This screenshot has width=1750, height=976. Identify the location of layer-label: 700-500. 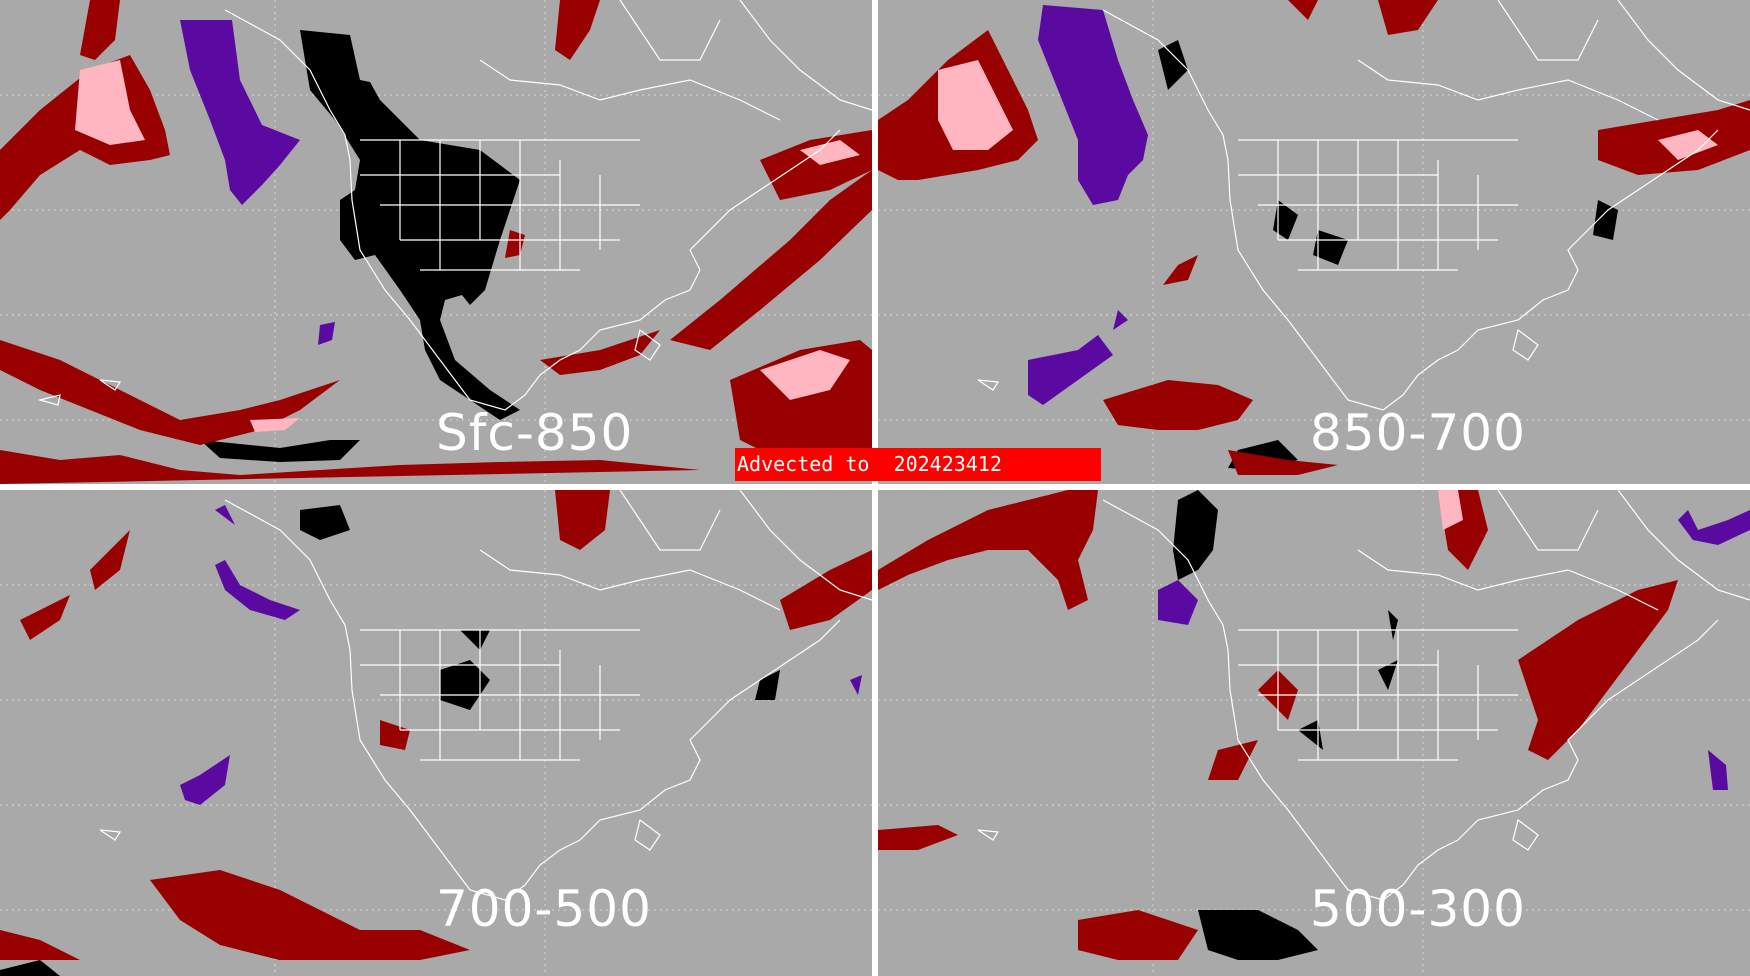
(544, 909).